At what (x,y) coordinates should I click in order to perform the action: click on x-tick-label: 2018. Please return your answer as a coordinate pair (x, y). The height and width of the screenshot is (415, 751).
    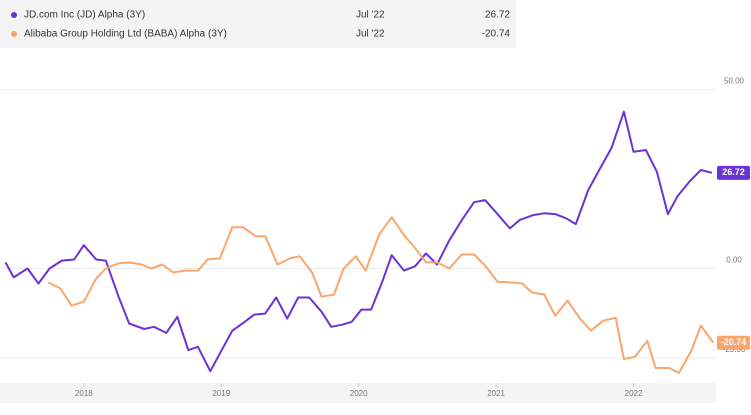
    Looking at the image, I should click on (84, 393).